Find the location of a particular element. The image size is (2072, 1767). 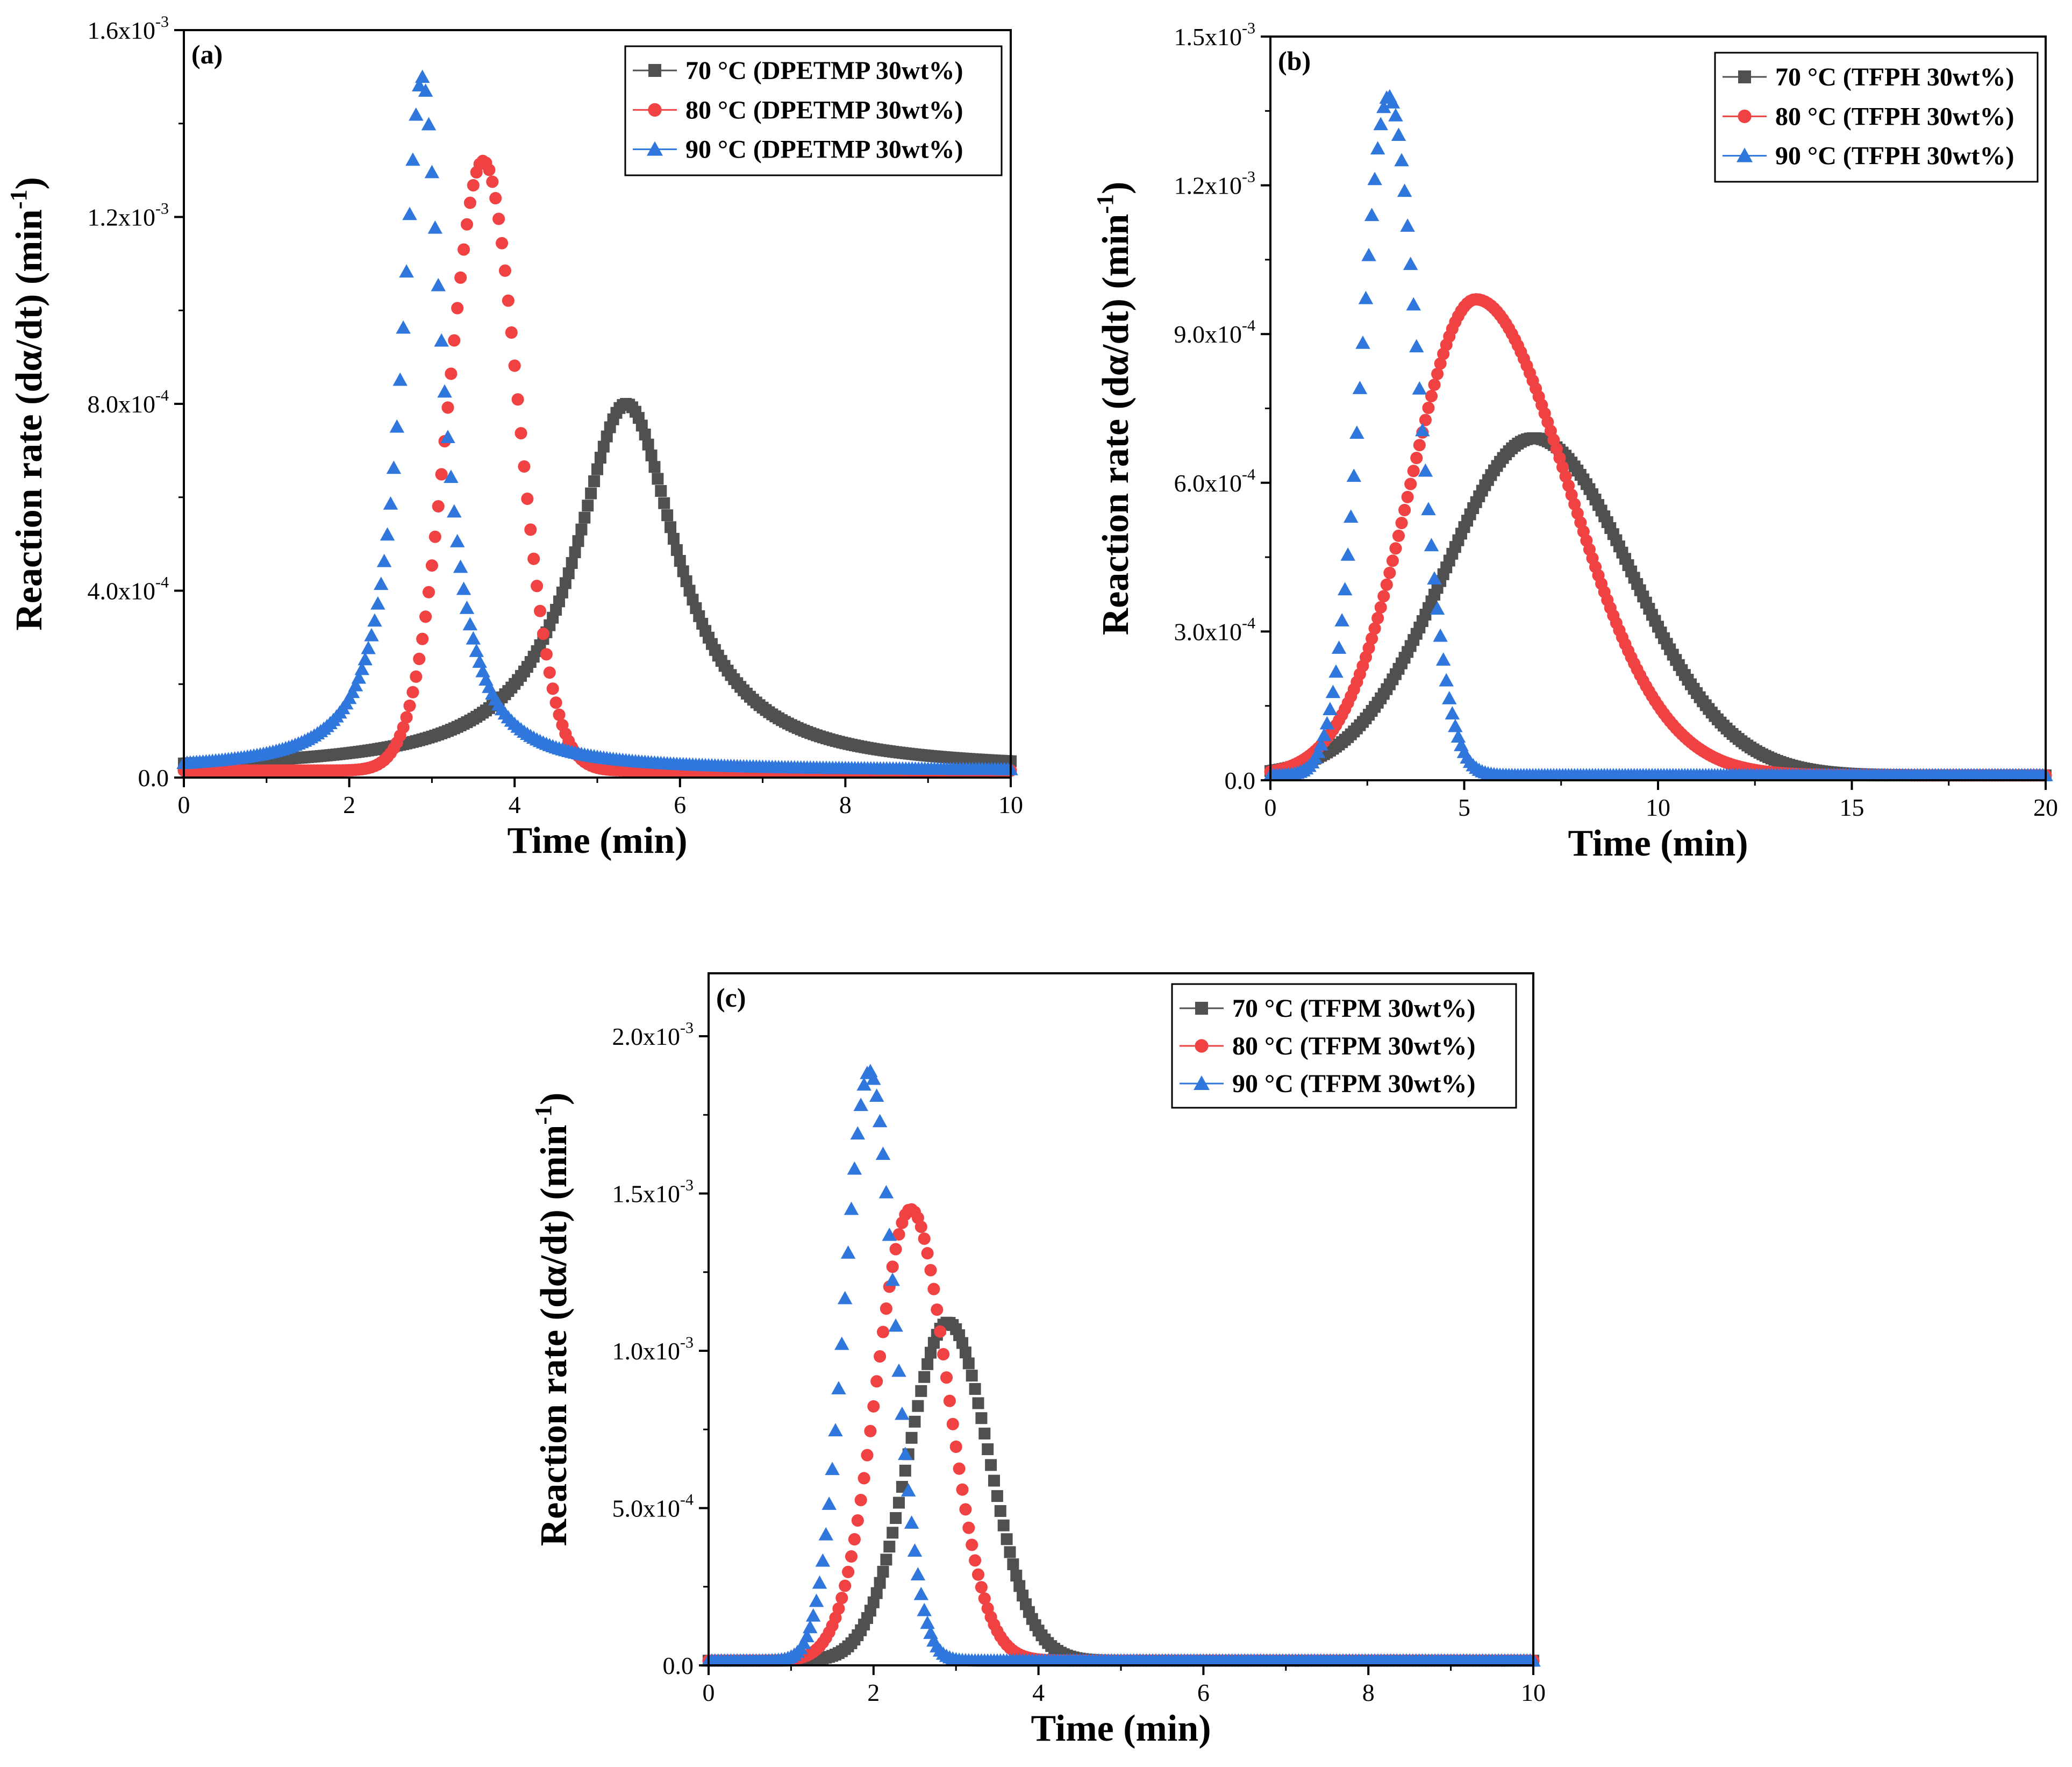

series-triangle-b is located at coordinates (1658, 435).